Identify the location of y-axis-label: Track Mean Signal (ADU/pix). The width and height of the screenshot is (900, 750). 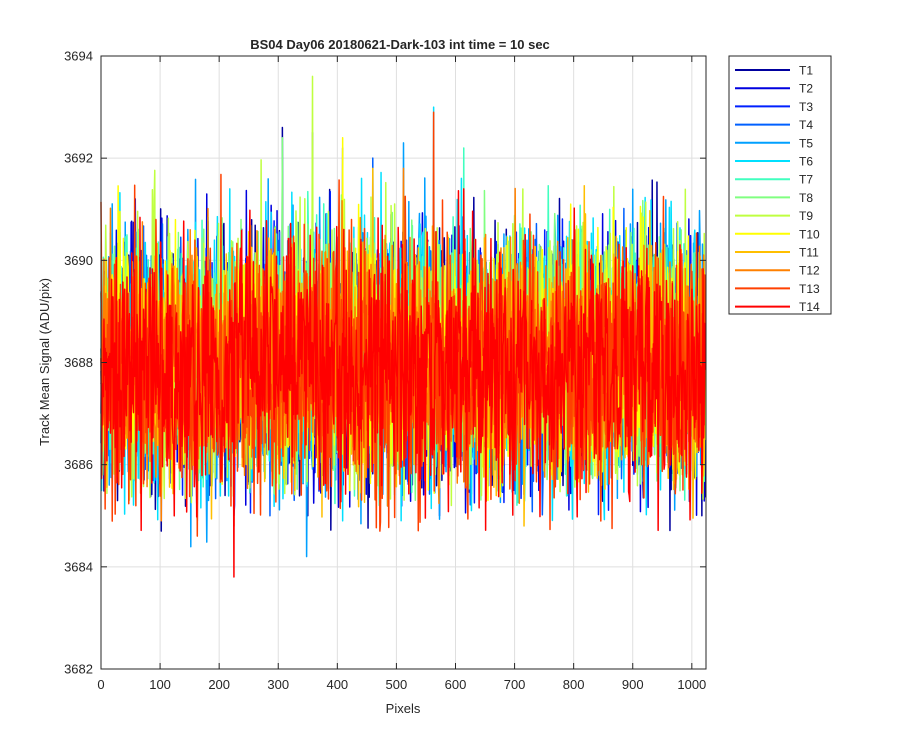
(44, 362).